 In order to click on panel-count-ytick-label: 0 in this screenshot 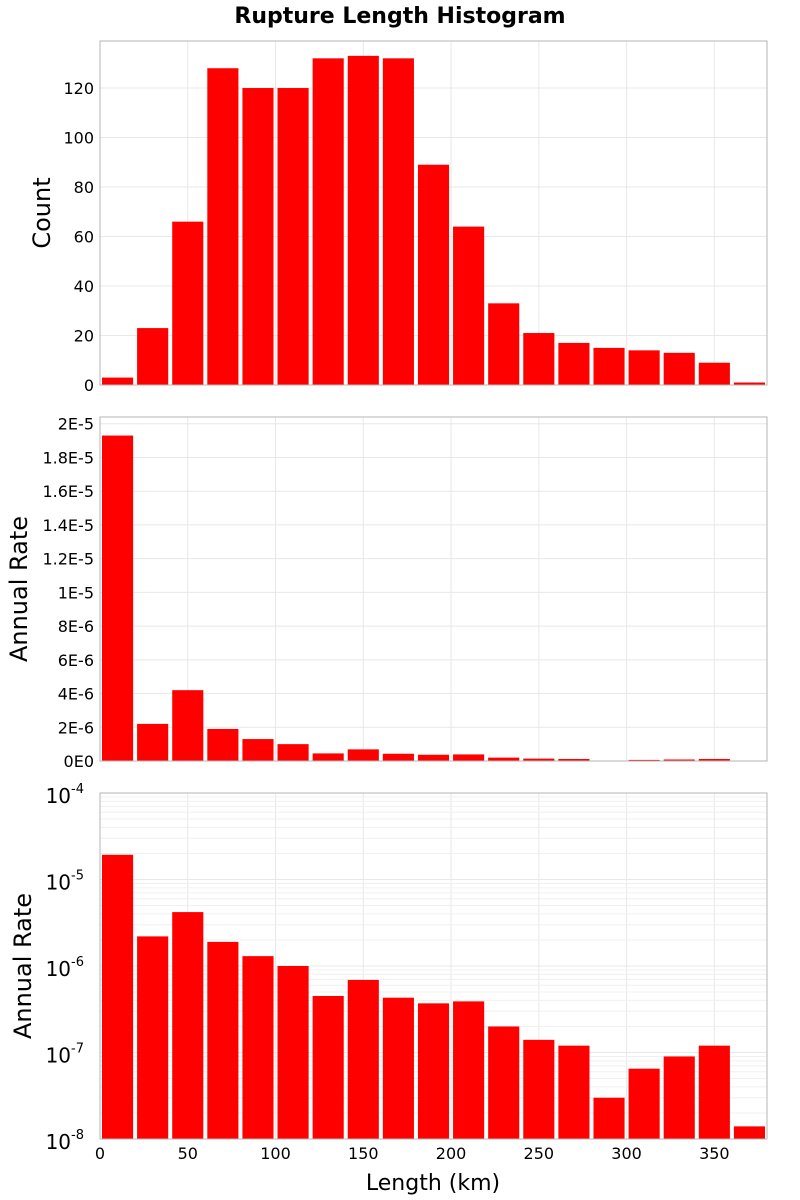, I will do `click(89, 385)`.